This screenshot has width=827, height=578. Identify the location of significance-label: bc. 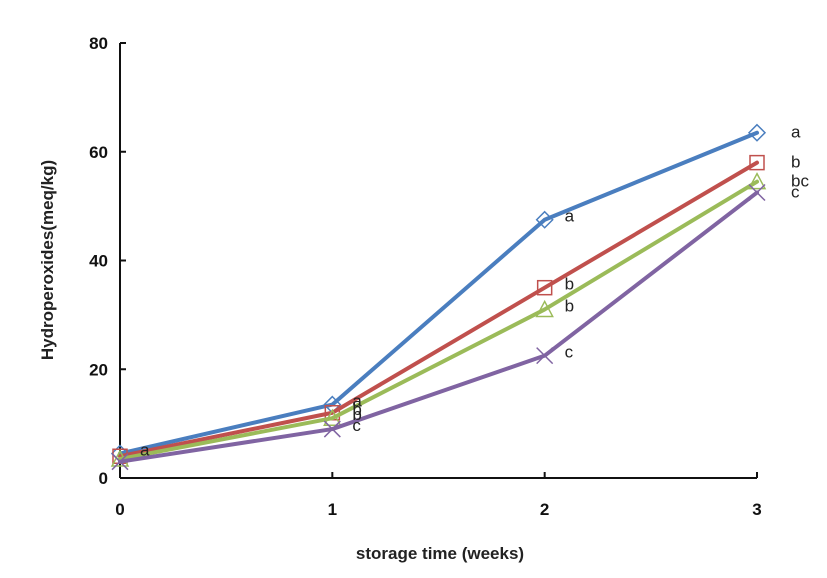
(800, 181).